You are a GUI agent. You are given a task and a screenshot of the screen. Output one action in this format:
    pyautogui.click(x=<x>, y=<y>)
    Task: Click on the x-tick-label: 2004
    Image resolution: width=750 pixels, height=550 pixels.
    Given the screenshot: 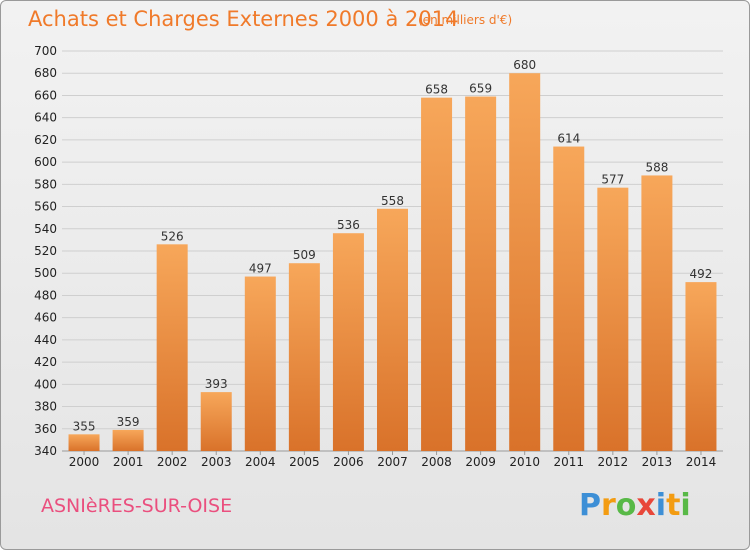 What is the action you would take?
    pyautogui.click(x=260, y=462)
    